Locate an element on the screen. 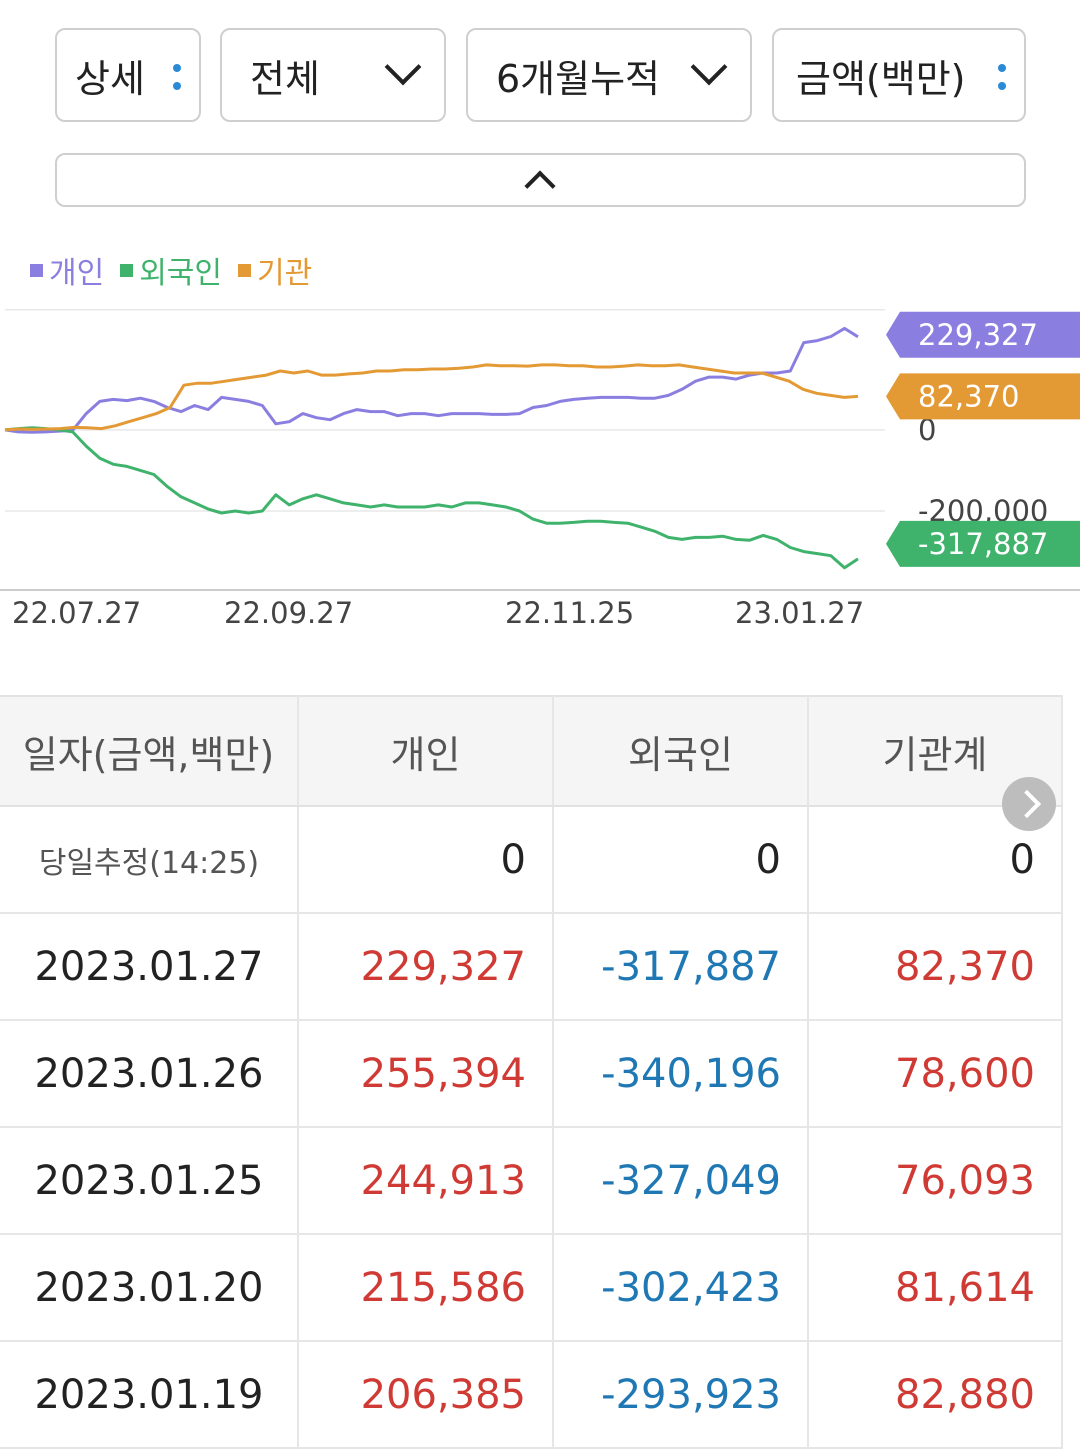 The width and height of the screenshot is (1080, 1453). collapse-toggle-button is located at coordinates (540, 180).